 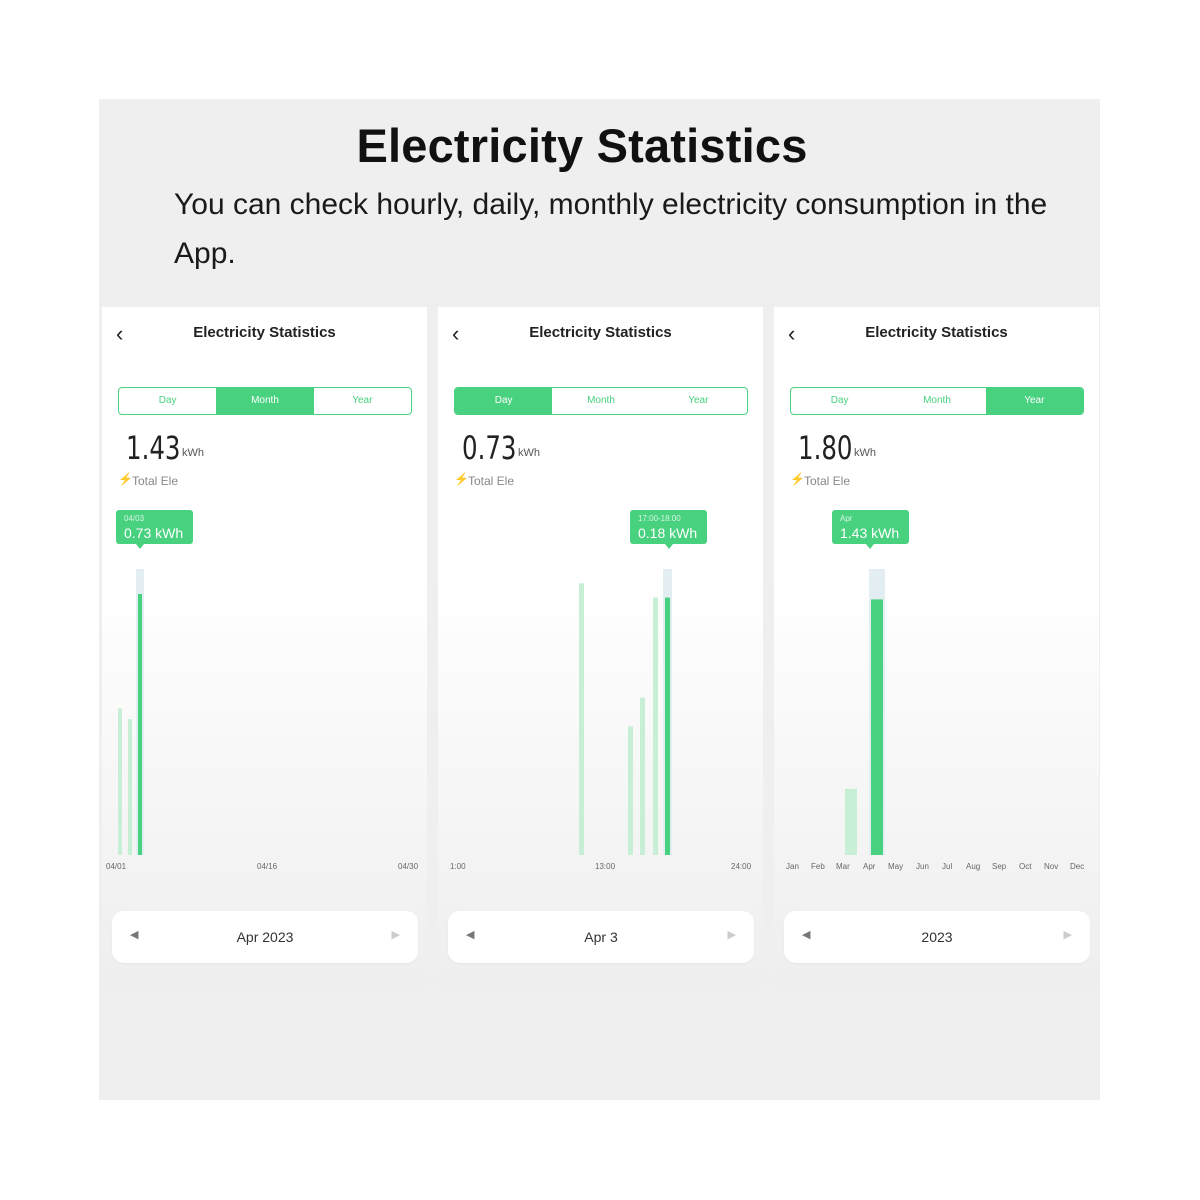 What do you see at coordinates (116, 866) in the screenshot?
I see `x-label-start: 04/01` at bounding box center [116, 866].